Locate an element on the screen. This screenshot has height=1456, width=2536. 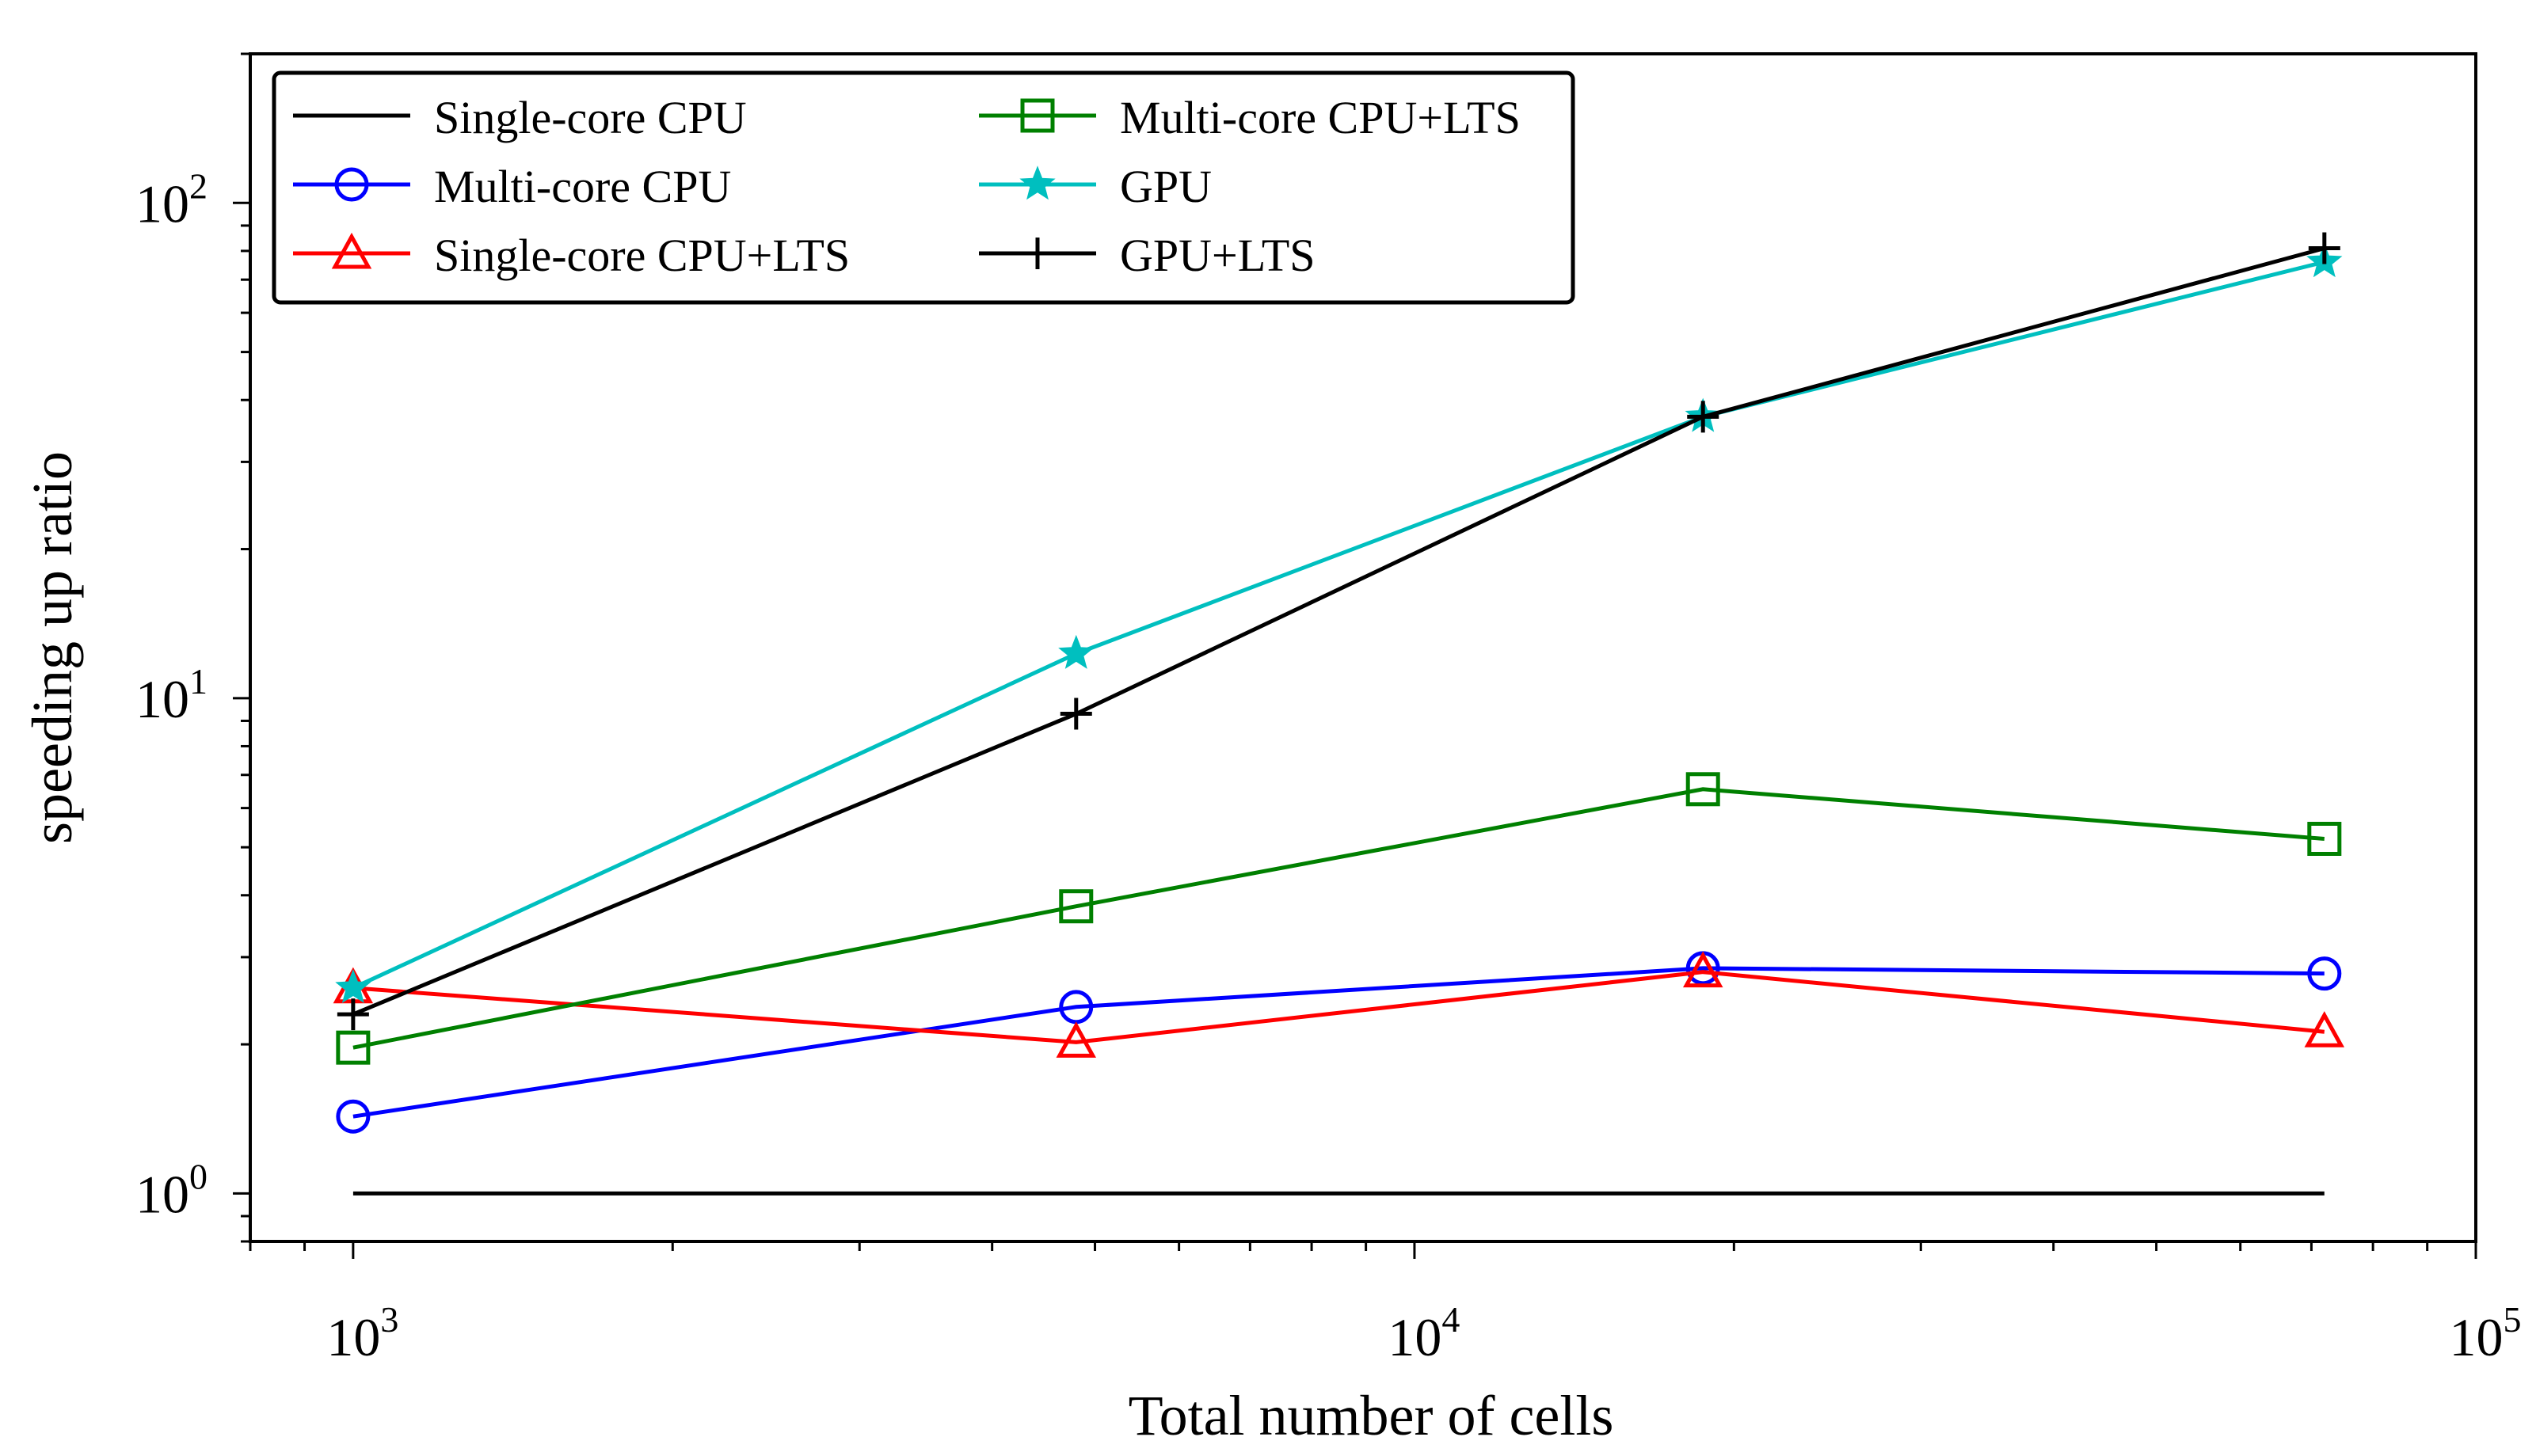
legend-label: Multi-core CPU is located at coordinates (582, 186).